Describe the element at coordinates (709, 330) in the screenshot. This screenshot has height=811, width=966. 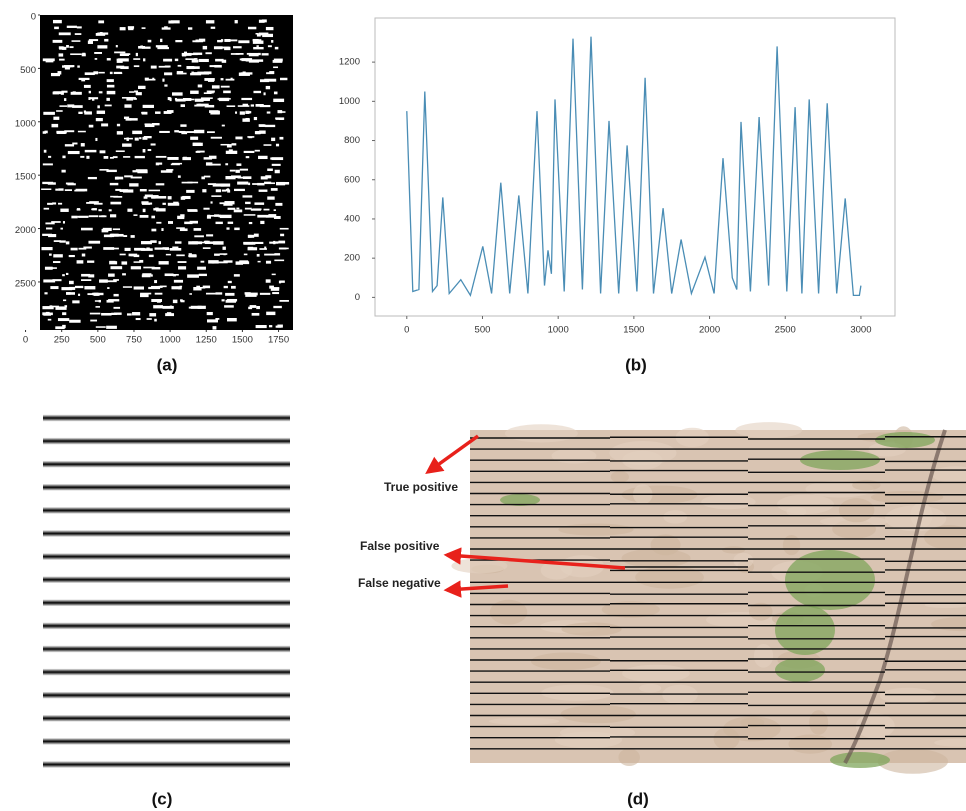
I see `x-tick-label: 2000` at that location.